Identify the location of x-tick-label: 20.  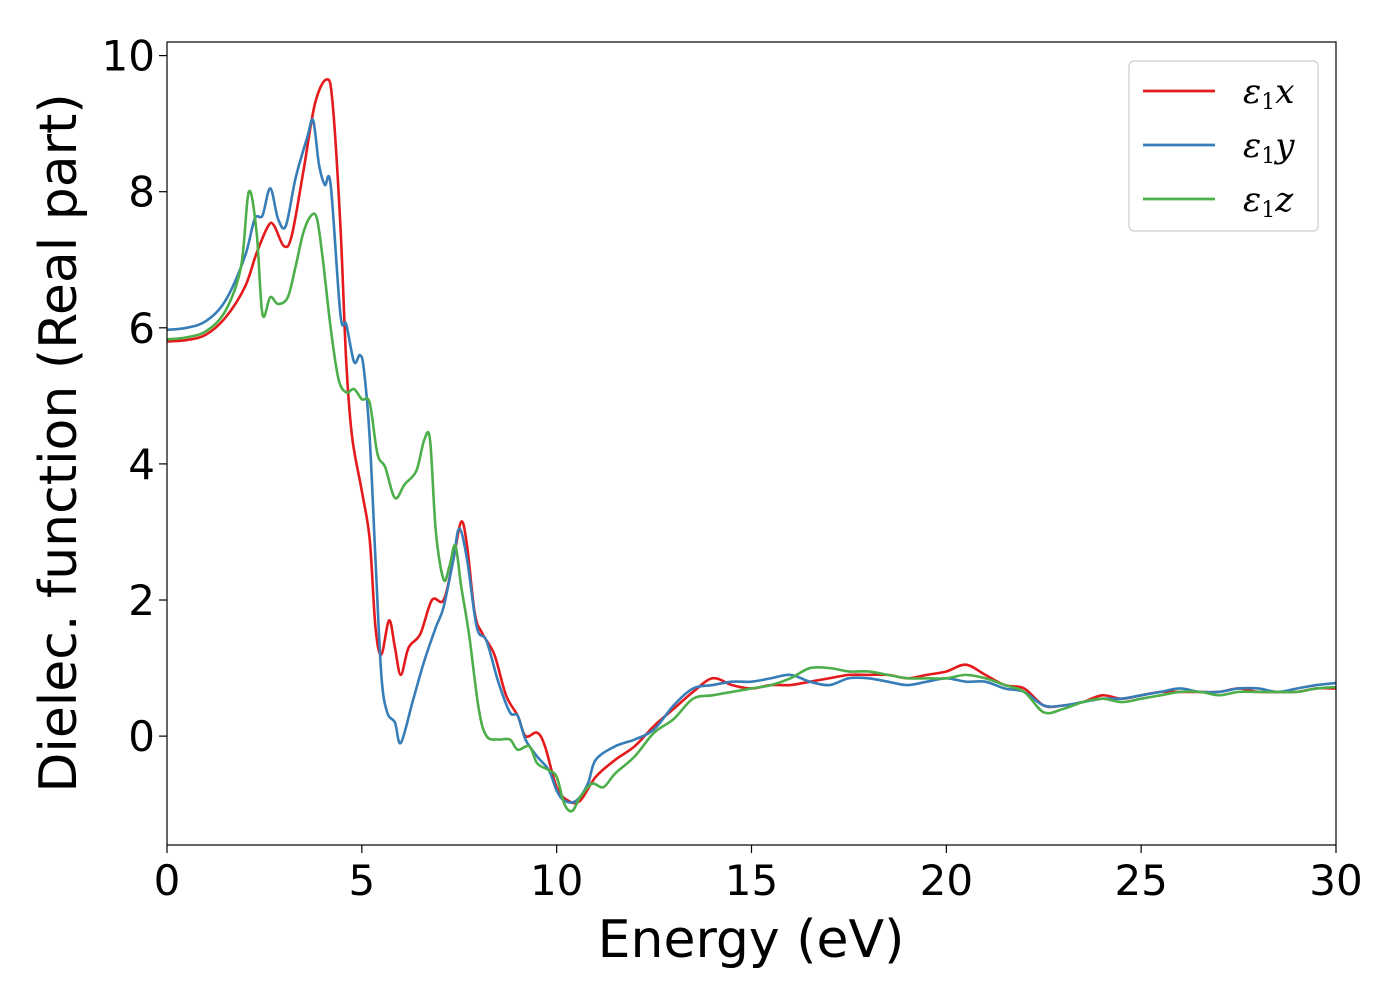
(946, 880).